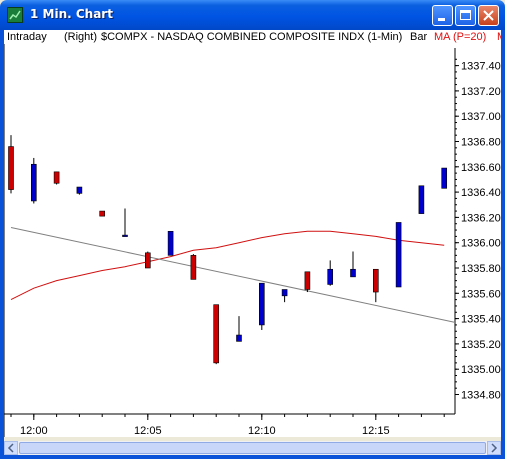 This screenshot has height=459, width=505. I want to click on minimize-icon, so click(441, 19).